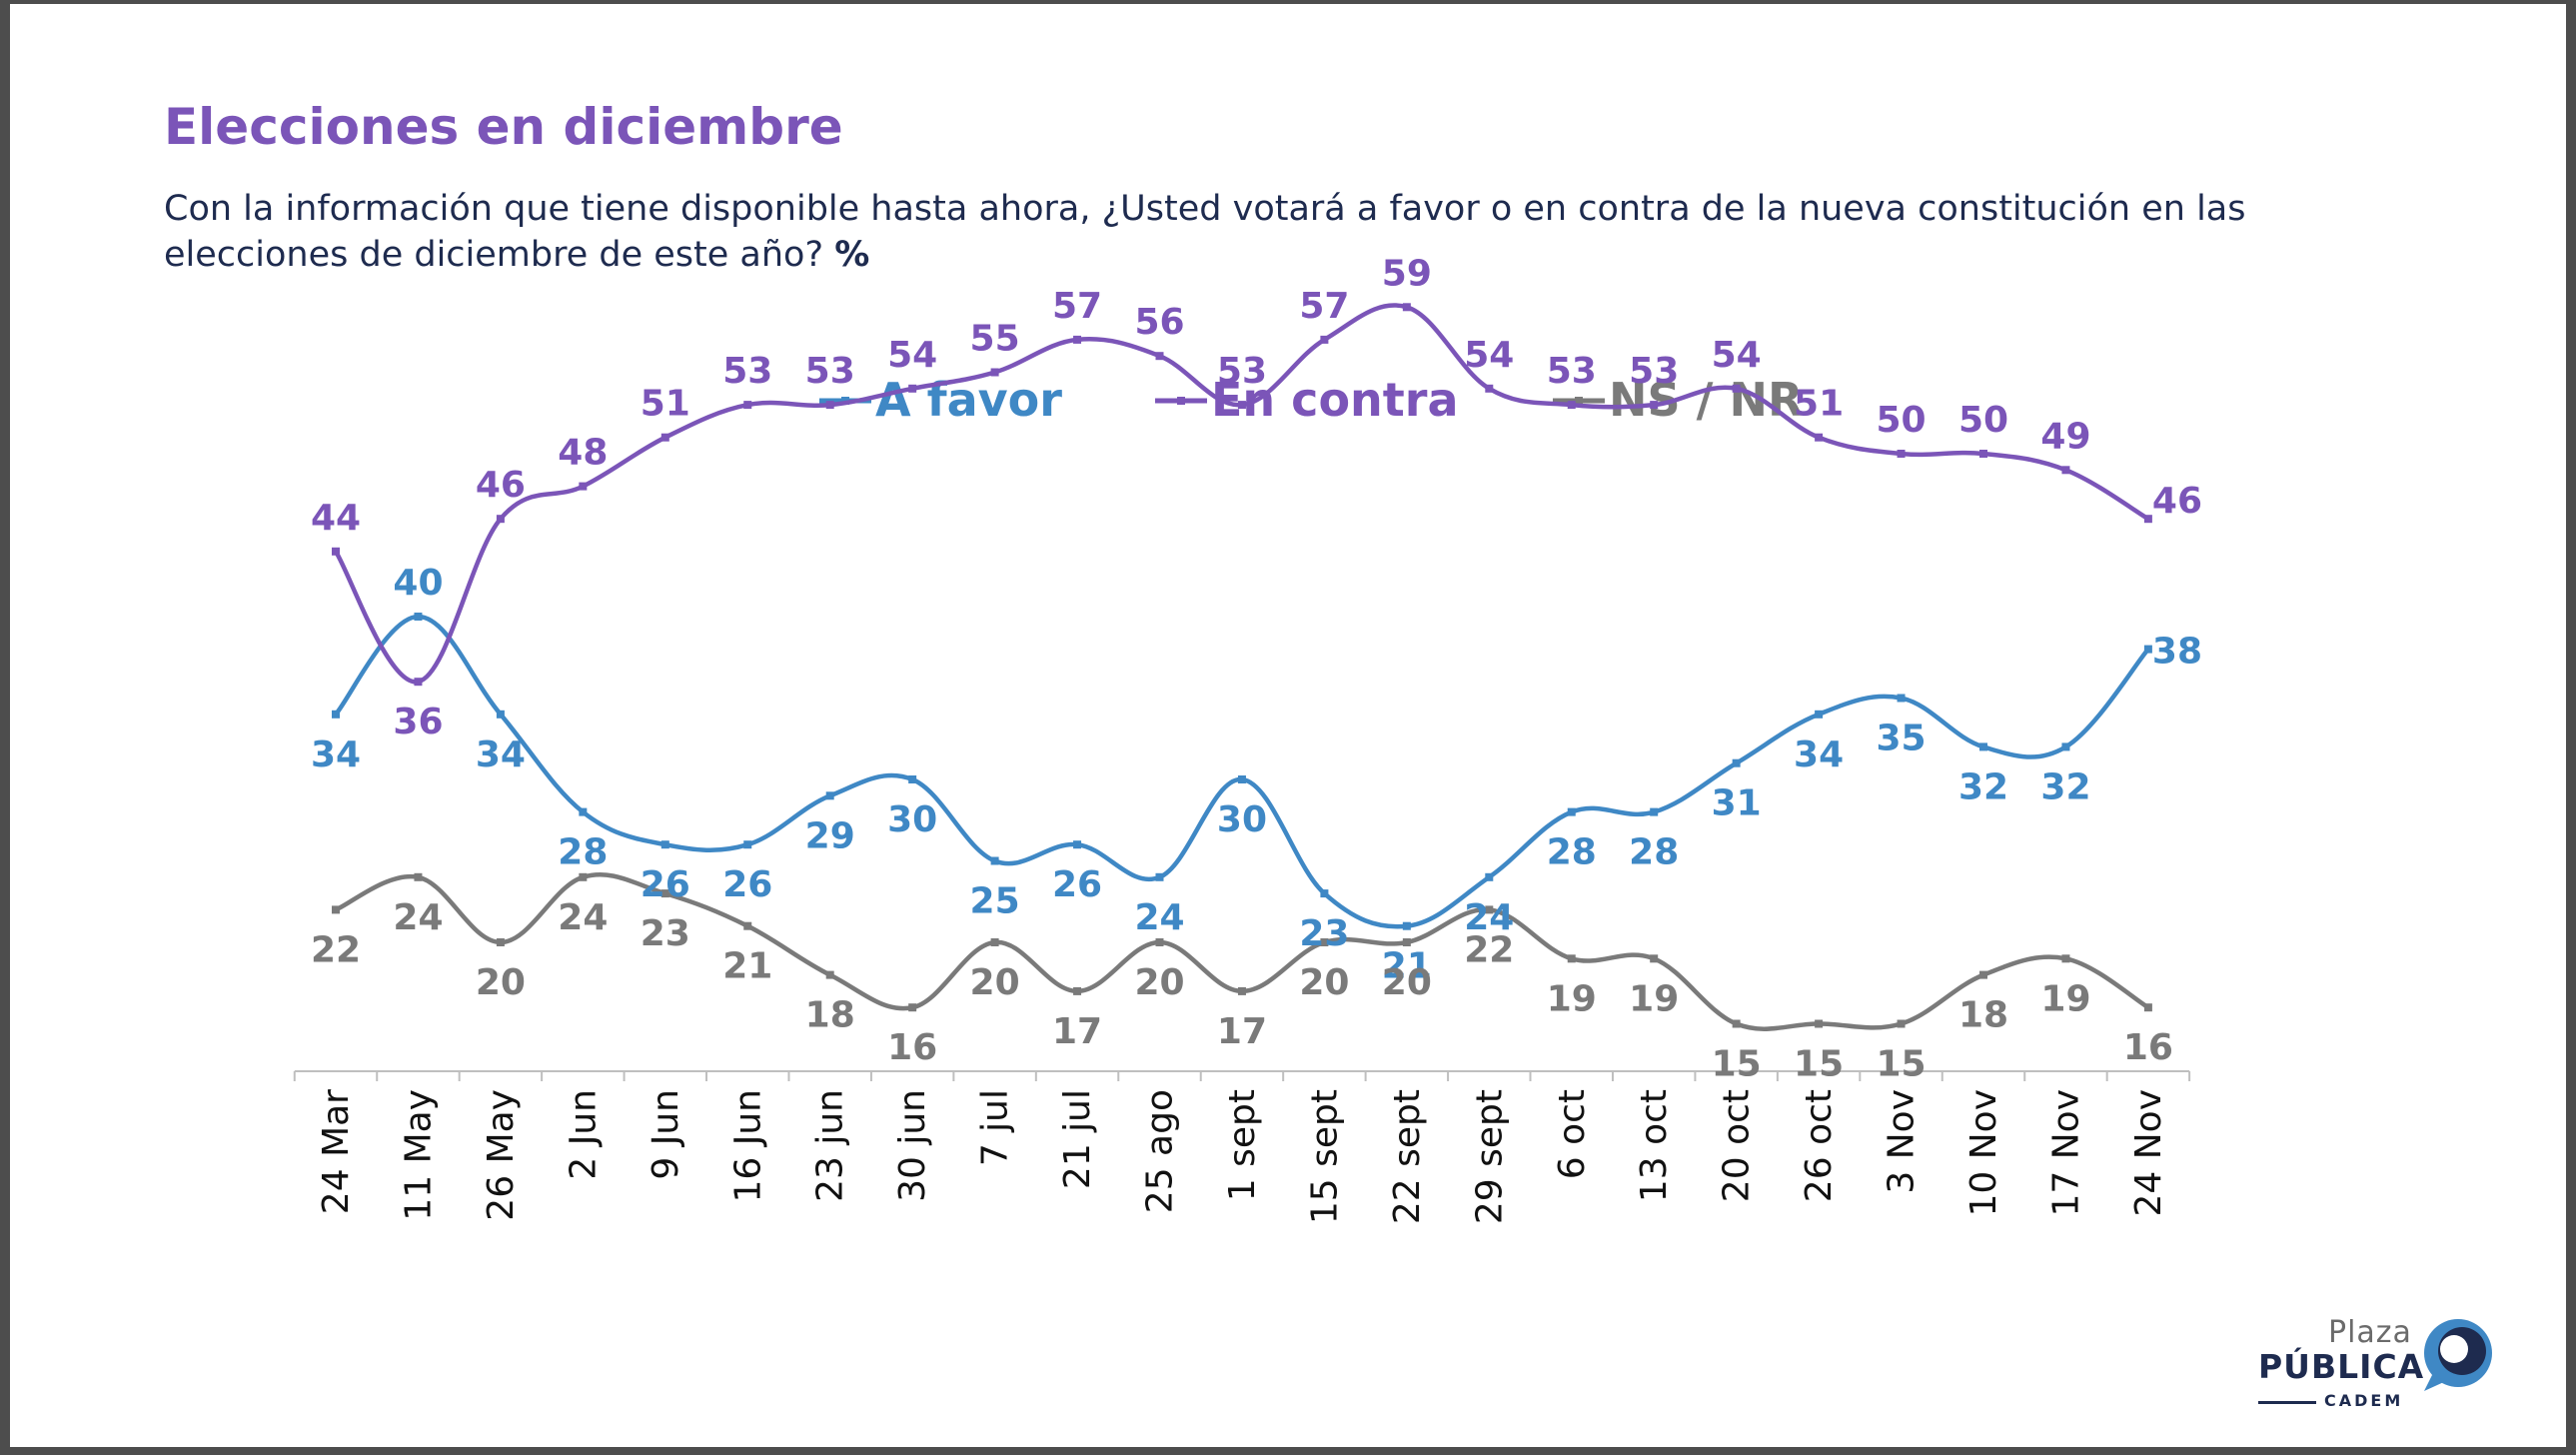 The height and width of the screenshot is (1455, 2576). I want to click on data-label-ns-nr: 18, so click(1983, 1015).